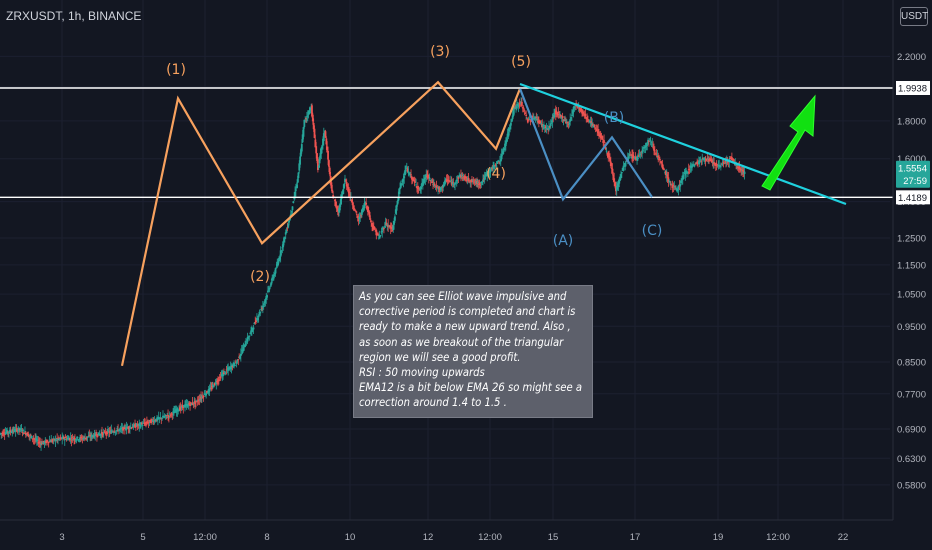 Image resolution: width=932 pixels, height=550 pixels. What do you see at coordinates (585, 145) in the screenshot?
I see `corrective-wave-line` at bounding box center [585, 145].